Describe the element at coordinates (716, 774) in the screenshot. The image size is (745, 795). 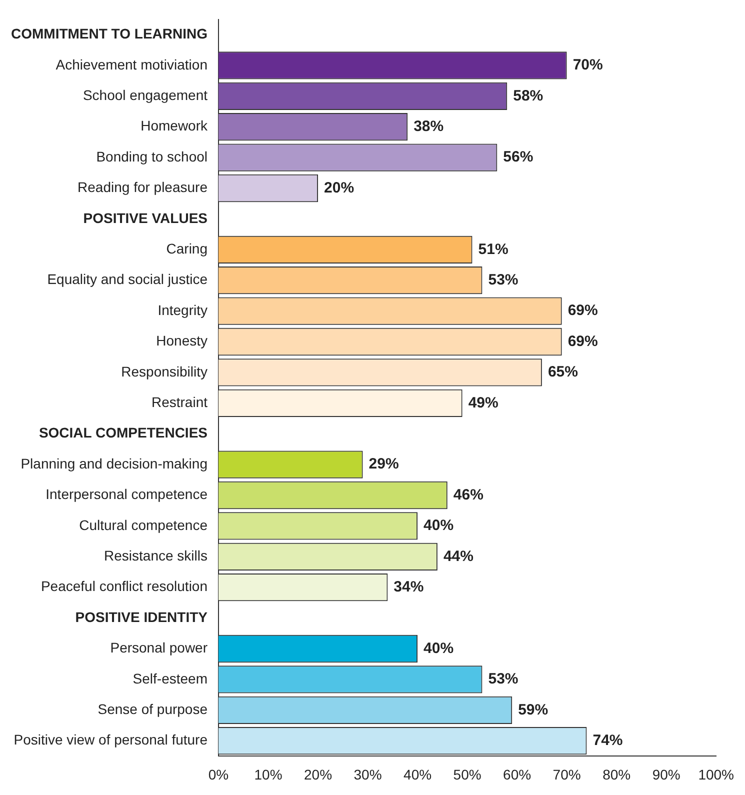
I see `x-tick-label: 100%` at that location.